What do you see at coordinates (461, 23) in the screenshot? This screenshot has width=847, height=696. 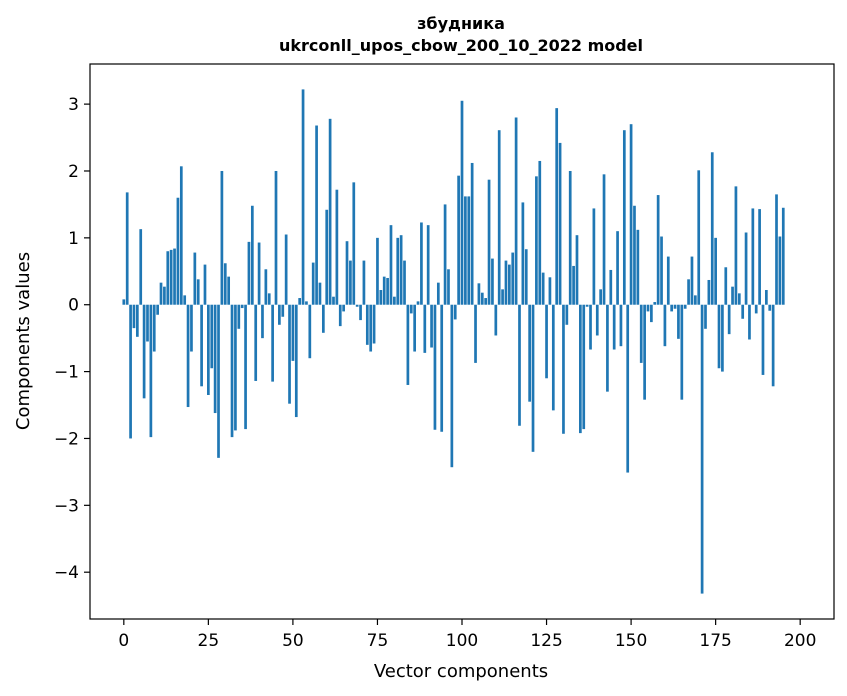 I see `chart-title-line1: збудника` at bounding box center [461, 23].